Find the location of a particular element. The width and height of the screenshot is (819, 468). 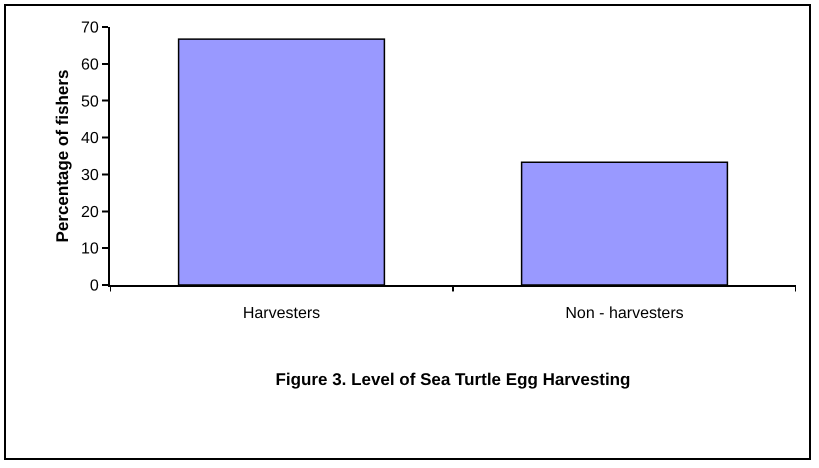

y-tick-label: 30 is located at coordinates (90, 175).